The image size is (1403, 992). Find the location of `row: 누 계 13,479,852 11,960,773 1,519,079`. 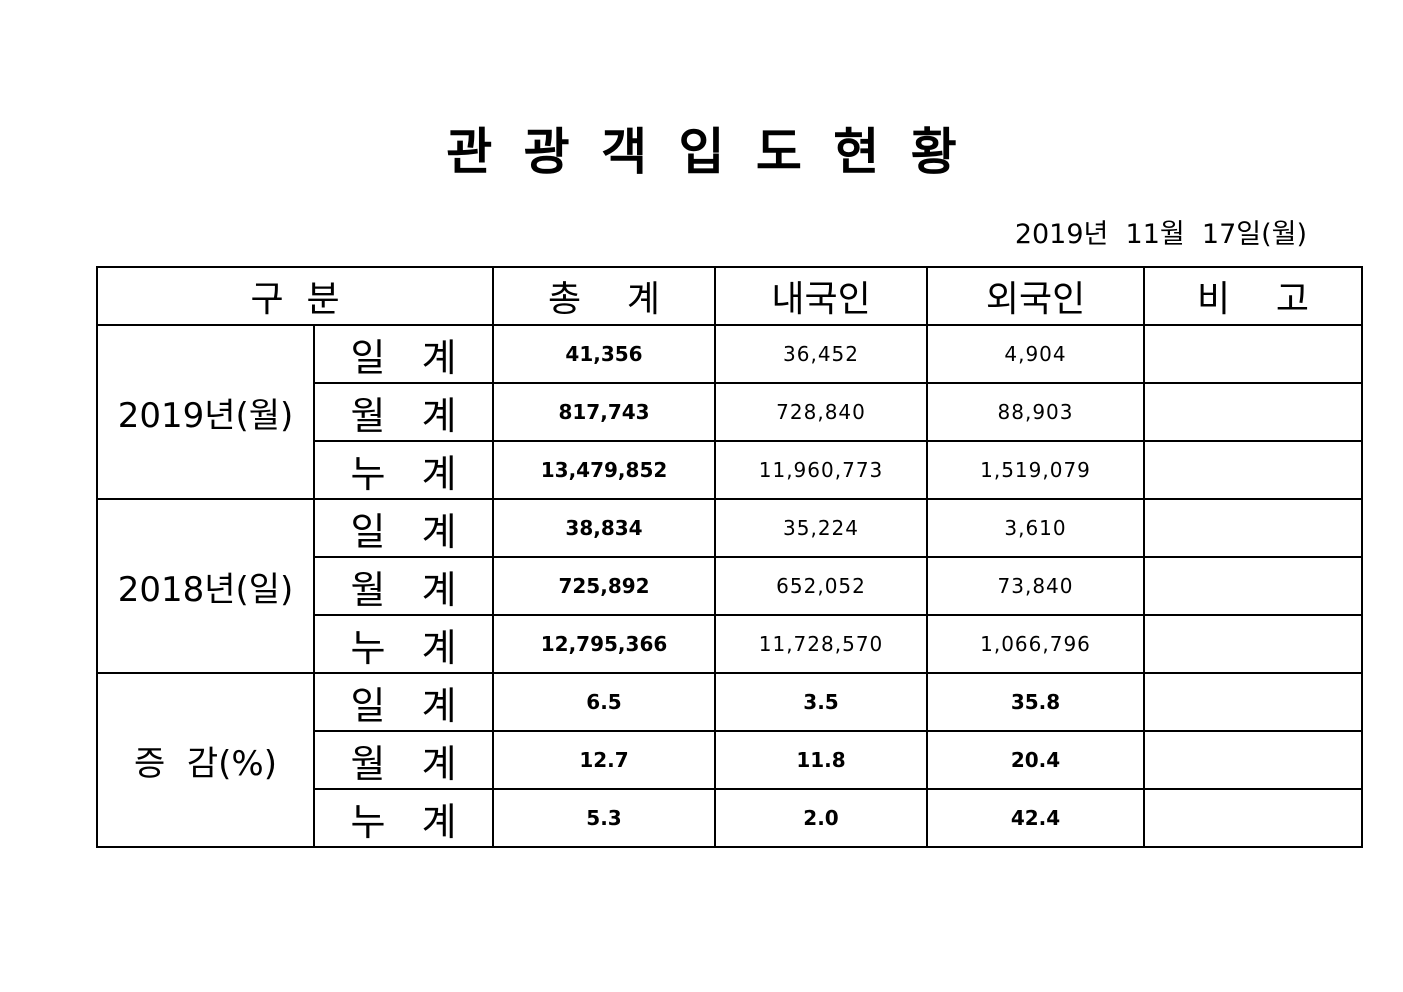

row: 누 계 13,479,852 11,960,773 1,519,079 is located at coordinates (730, 470).